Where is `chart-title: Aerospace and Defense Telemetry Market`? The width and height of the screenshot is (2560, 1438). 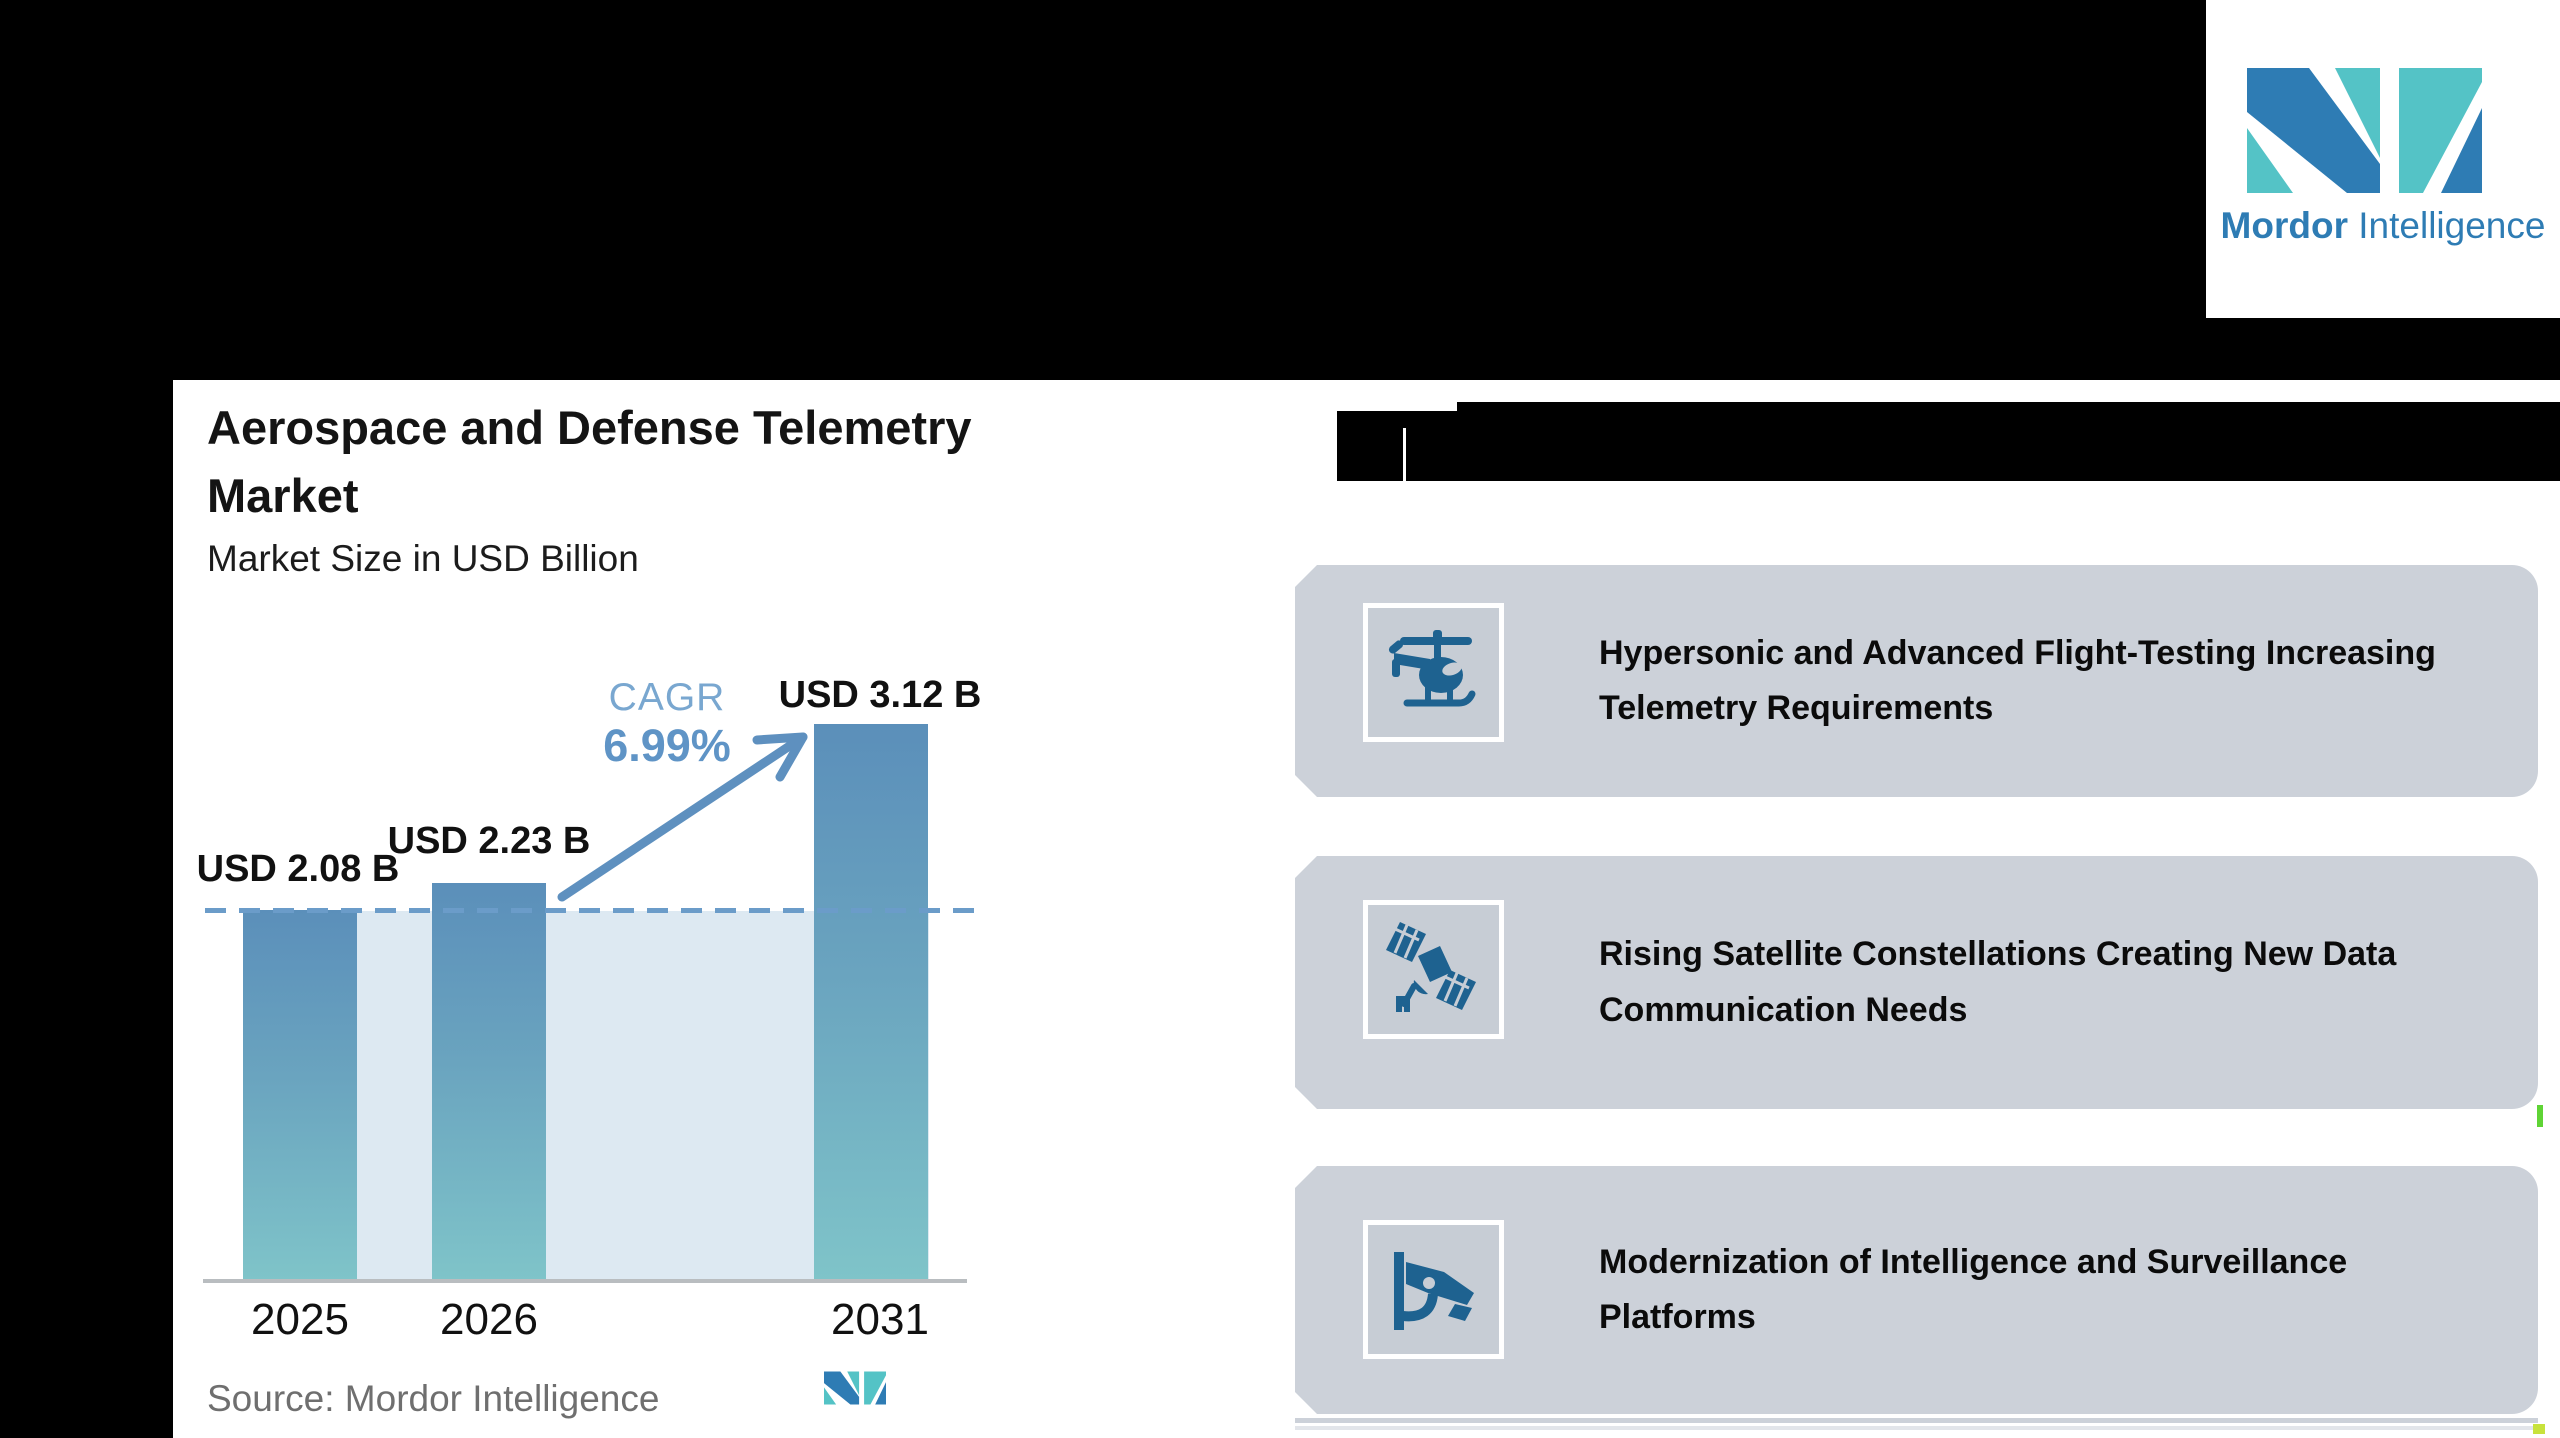
chart-title: Aerospace and Defense Telemetry Market is located at coordinates (597, 462).